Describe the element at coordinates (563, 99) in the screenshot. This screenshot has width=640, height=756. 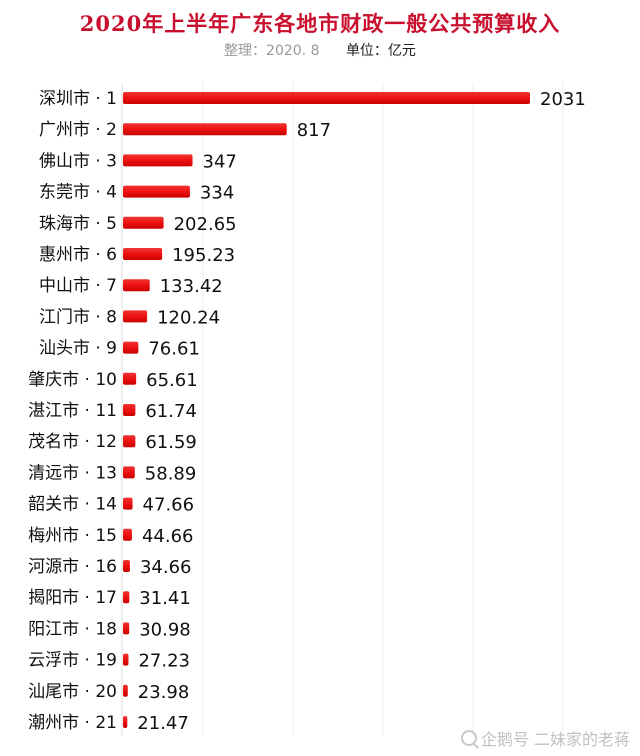
I see `value-label: 2031` at that location.